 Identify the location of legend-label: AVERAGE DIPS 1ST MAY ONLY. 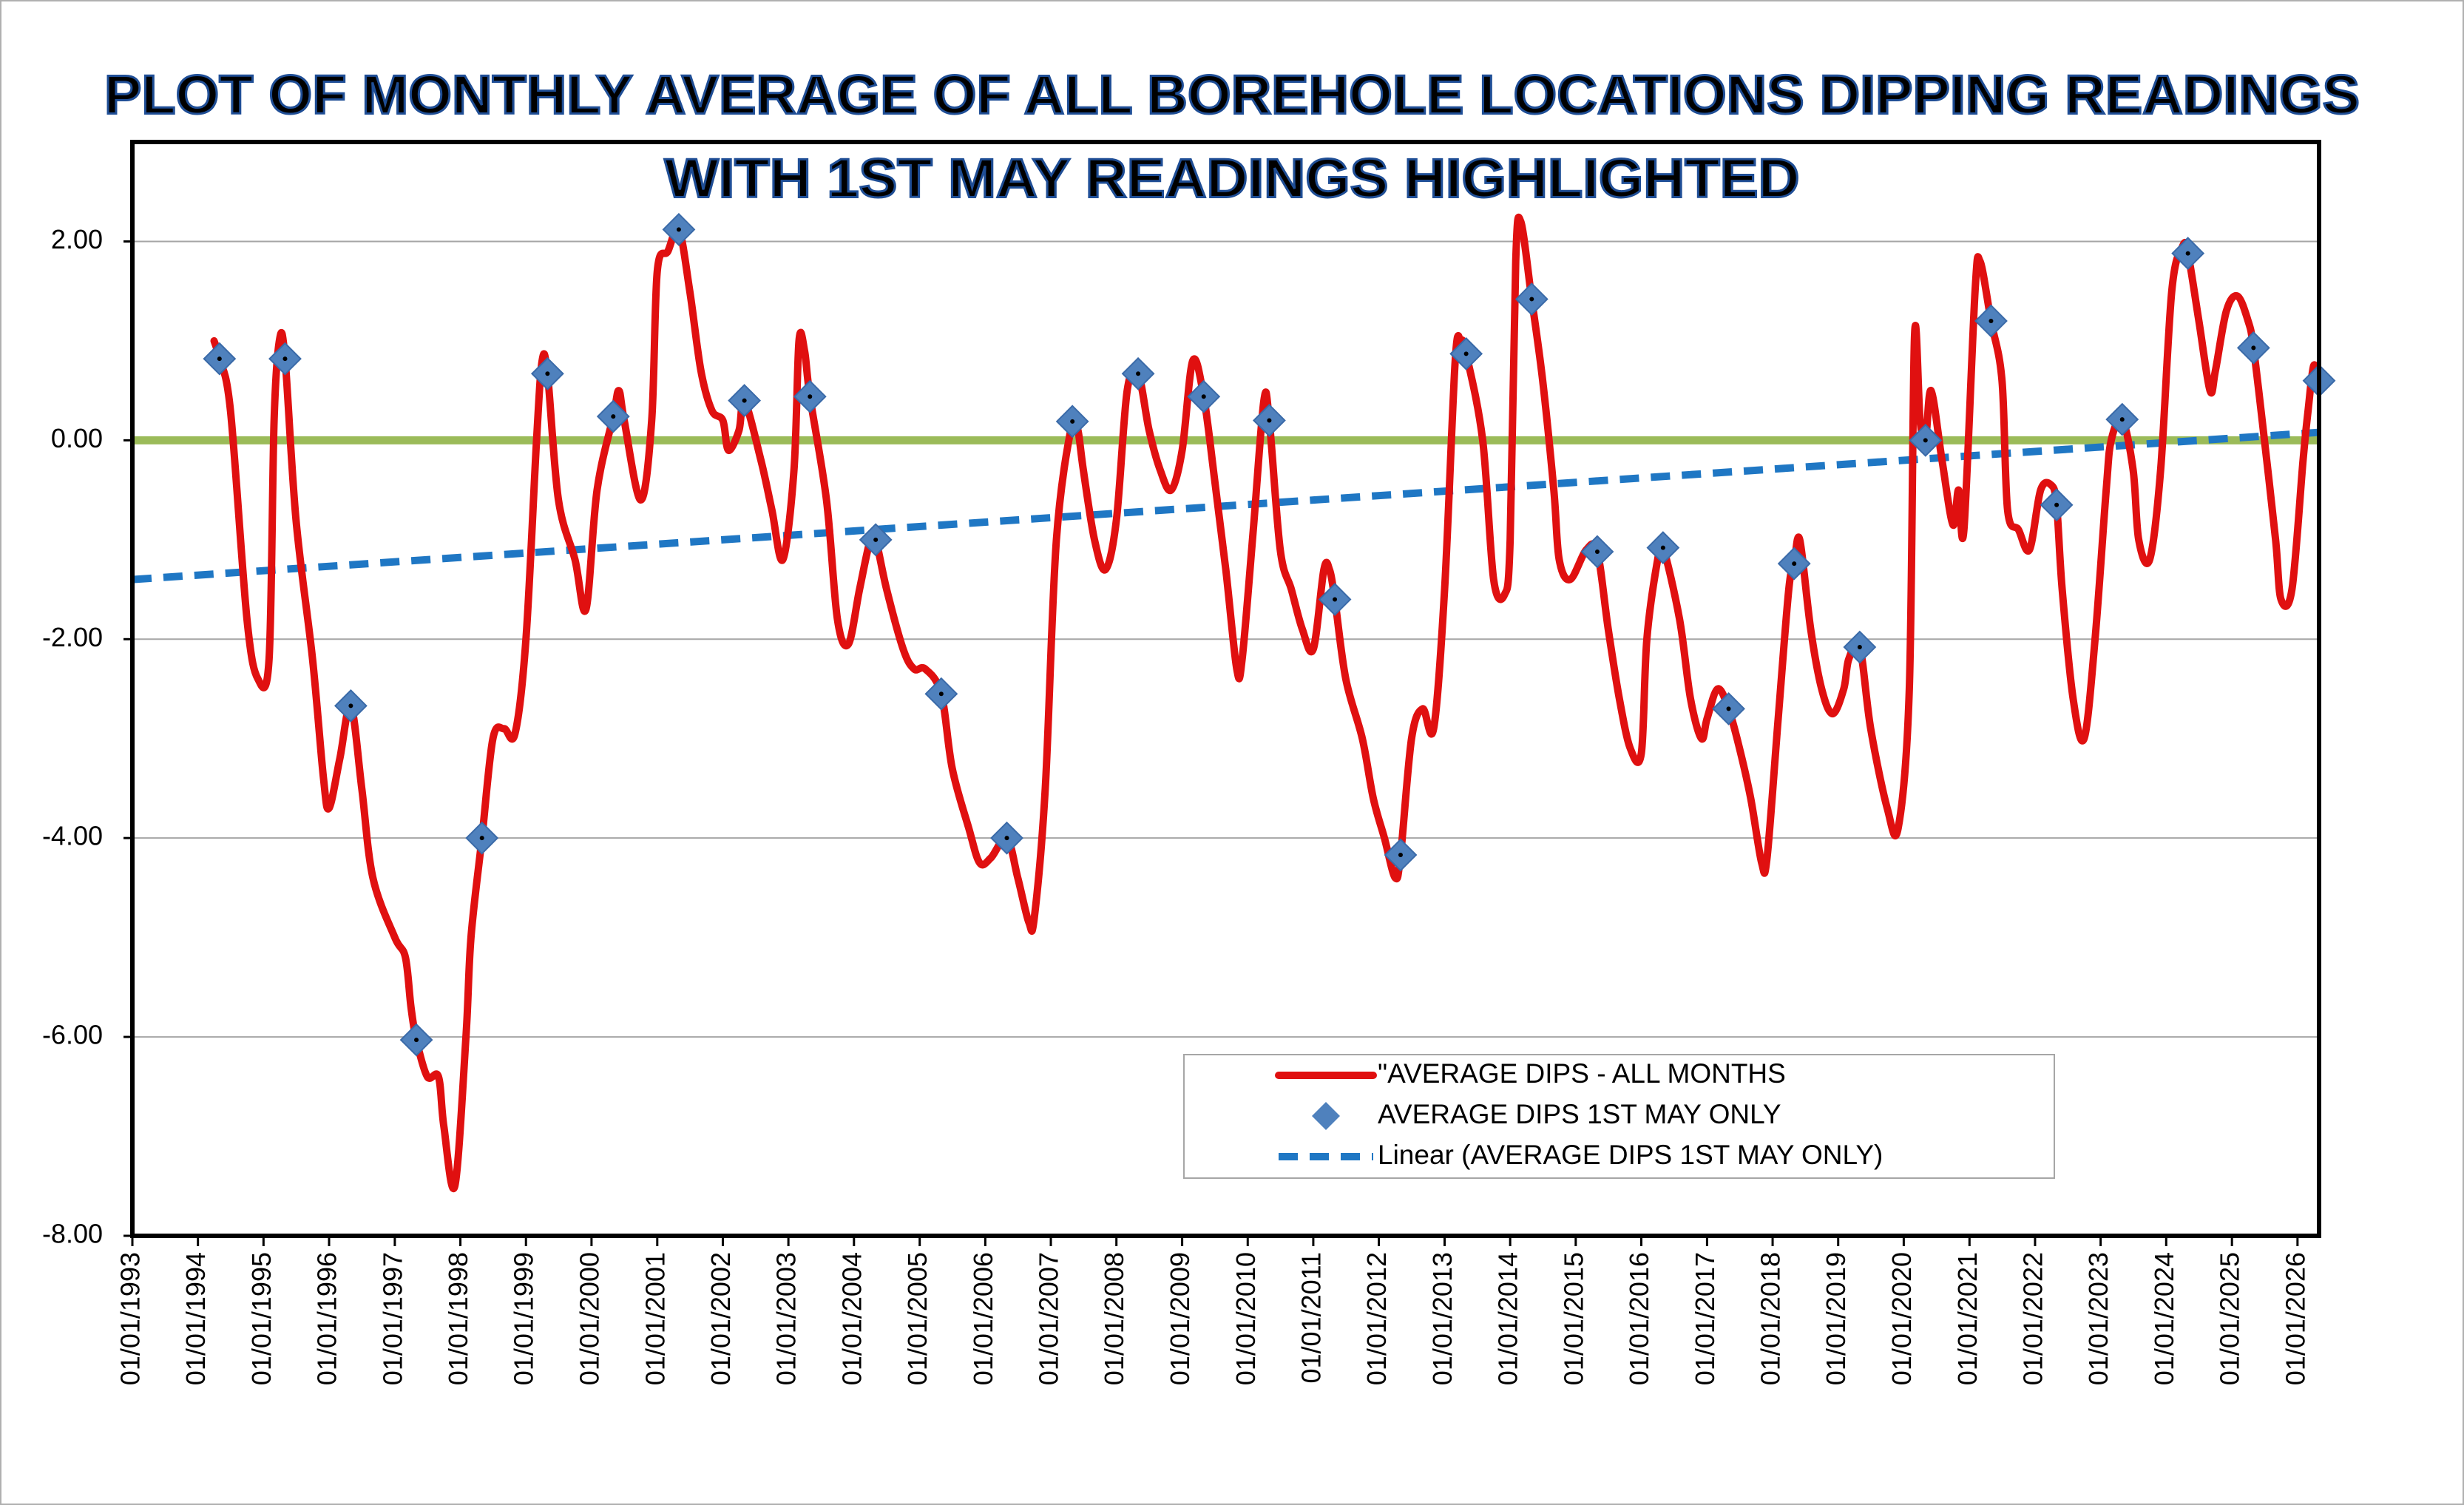
(1580, 1114).